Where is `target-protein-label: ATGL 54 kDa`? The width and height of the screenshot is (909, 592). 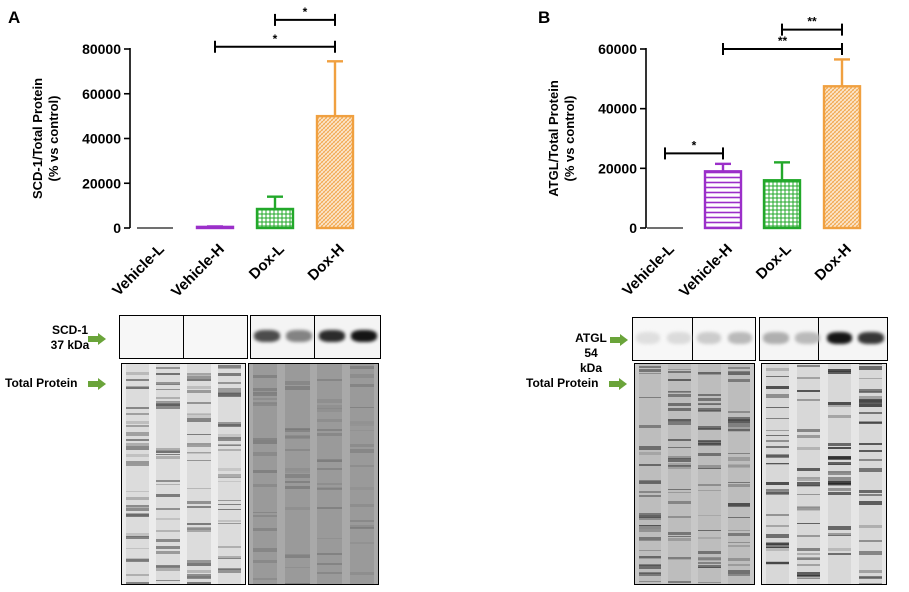 target-protein-label: ATGL 54 kDa is located at coordinates (591, 353).